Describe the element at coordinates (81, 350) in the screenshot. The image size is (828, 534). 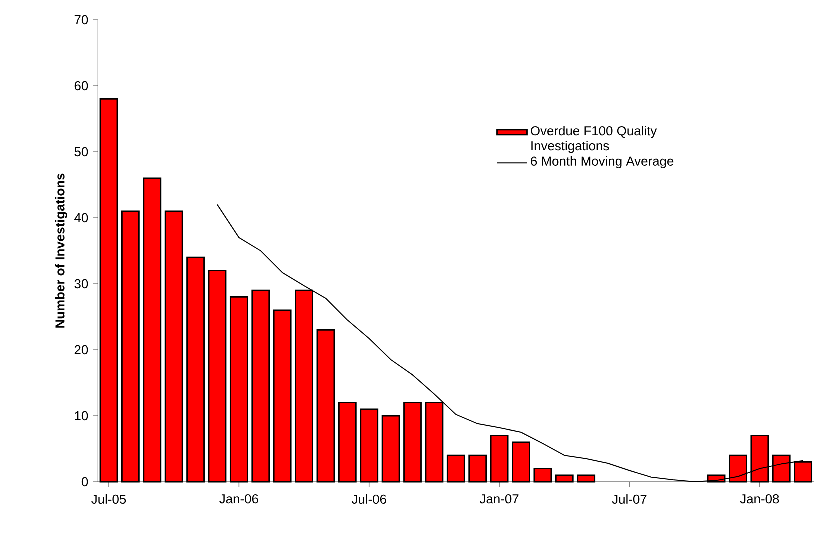
I see `y-tick-label: 20` at that location.